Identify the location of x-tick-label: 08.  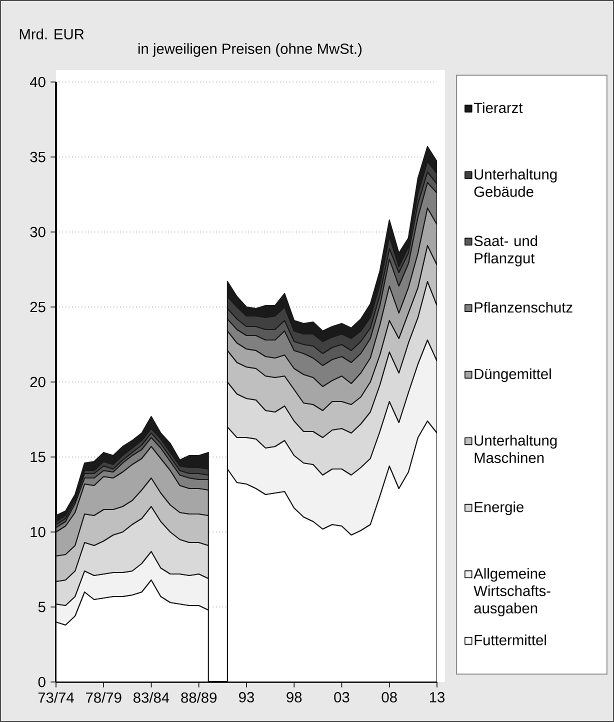
(389, 697).